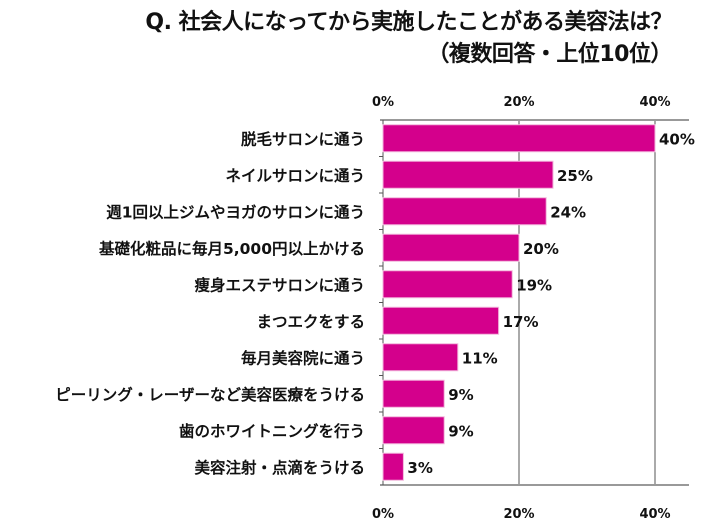 The image size is (720, 527). What do you see at coordinates (518, 102) in the screenshot?
I see `x-tick-label-top: 20%` at bounding box center [518, 102].